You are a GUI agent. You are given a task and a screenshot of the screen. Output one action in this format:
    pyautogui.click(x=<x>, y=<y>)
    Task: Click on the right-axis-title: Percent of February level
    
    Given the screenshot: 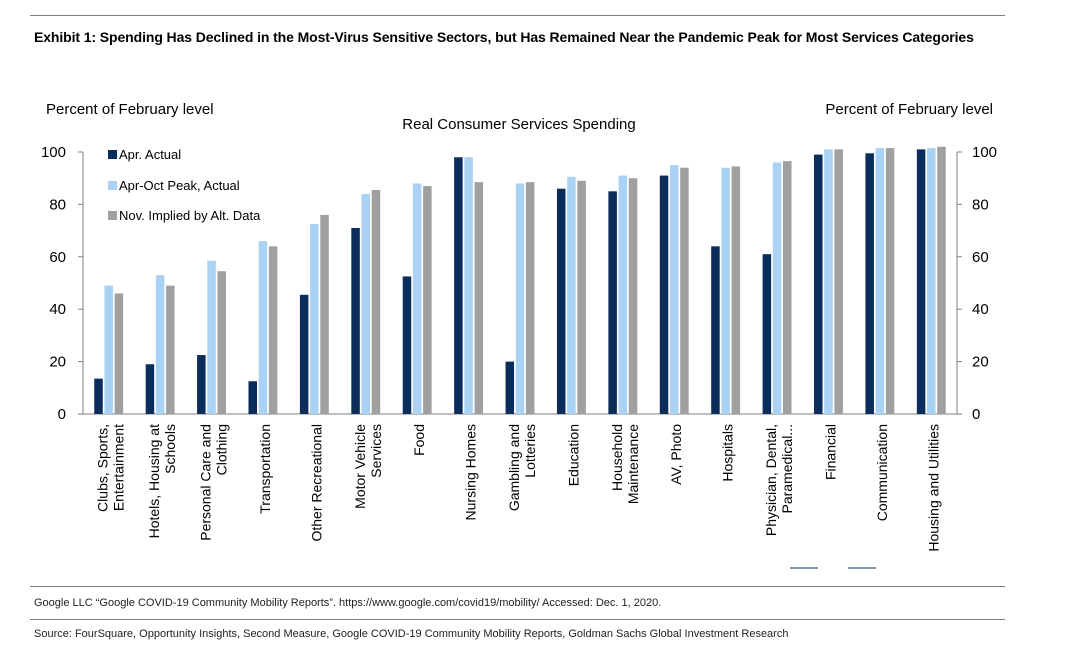 What is the action you would take?
    pyautogui.click(x=909, y=109)
    